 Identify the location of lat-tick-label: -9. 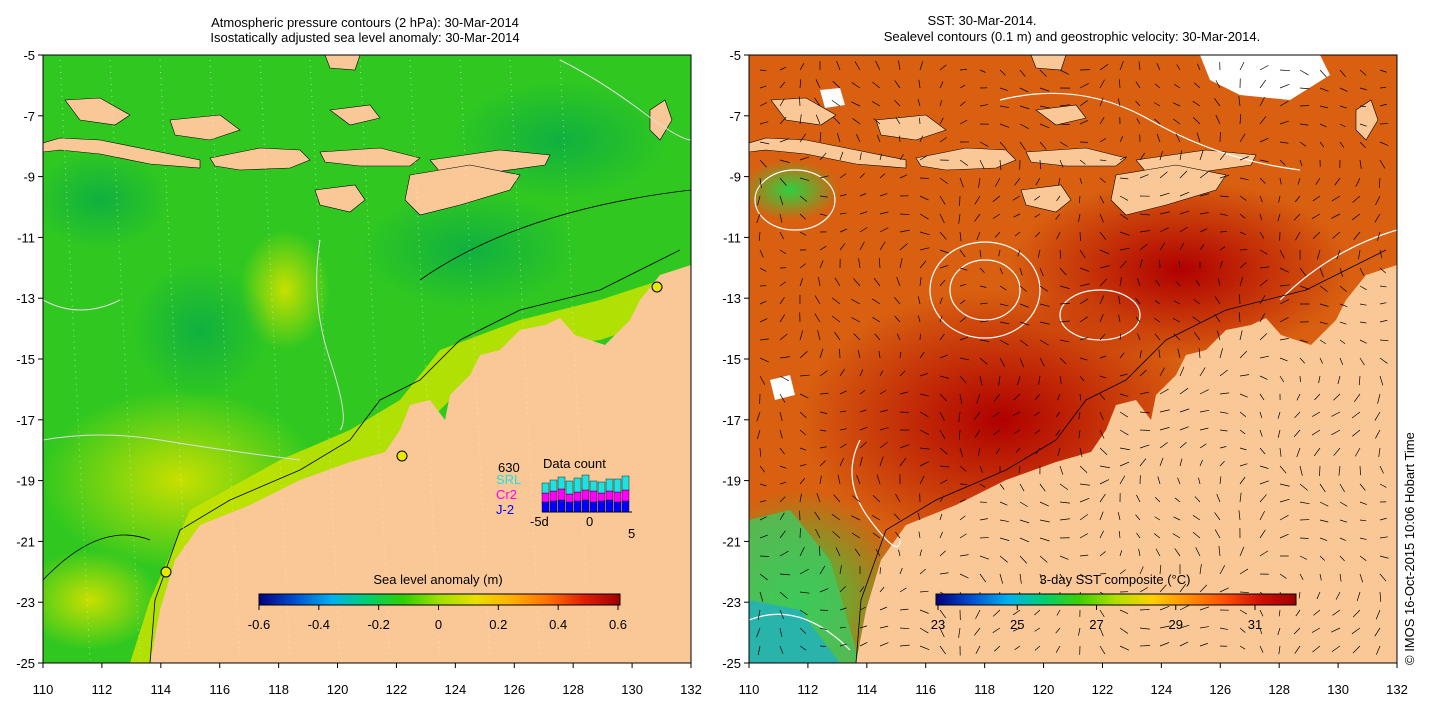
(735, 177).